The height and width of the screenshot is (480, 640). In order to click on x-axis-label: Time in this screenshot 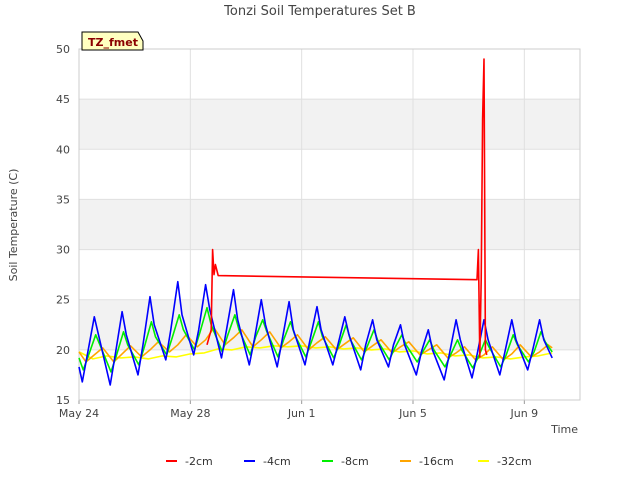, I will do `click(564, 429)`.